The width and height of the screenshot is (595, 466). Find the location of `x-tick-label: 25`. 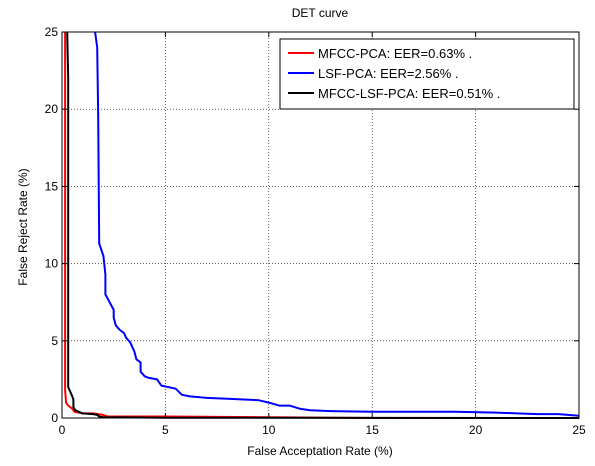

x-tick-label: 25 is located at coordinates (579, 430).